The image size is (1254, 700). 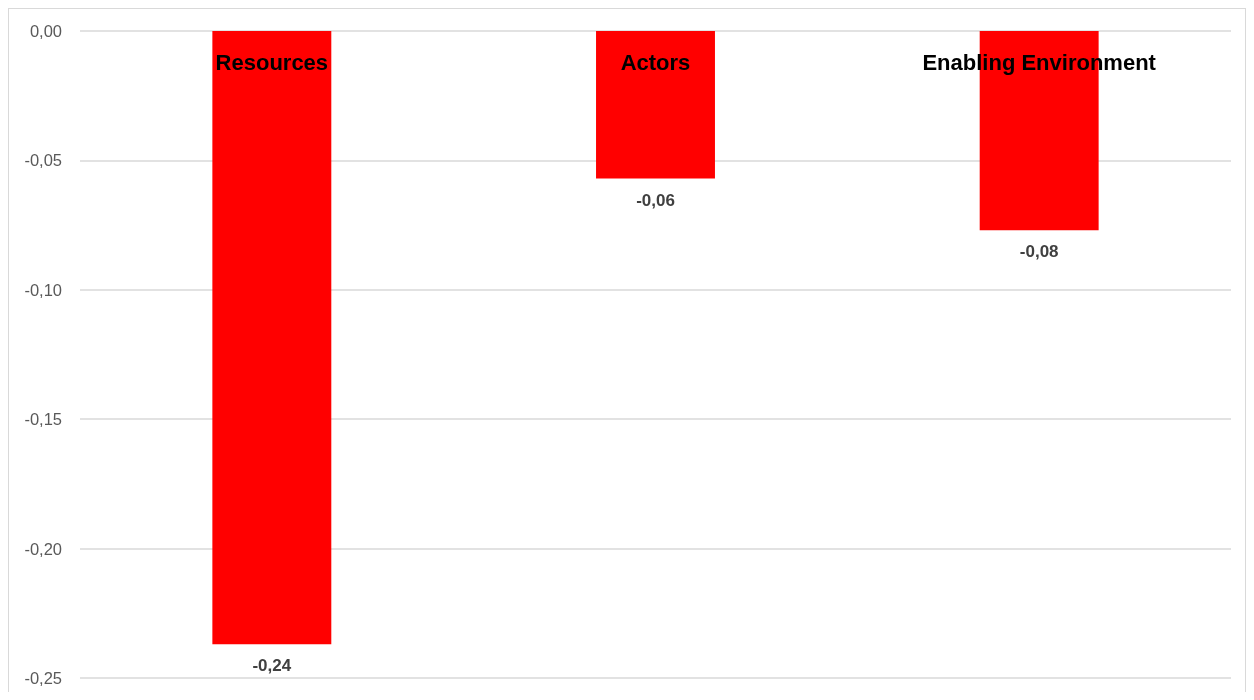 What do you see at coordinates (43, 419) in the screenshot?
I see `y-tick-label: -0,15` at bounding box center [43, 419].